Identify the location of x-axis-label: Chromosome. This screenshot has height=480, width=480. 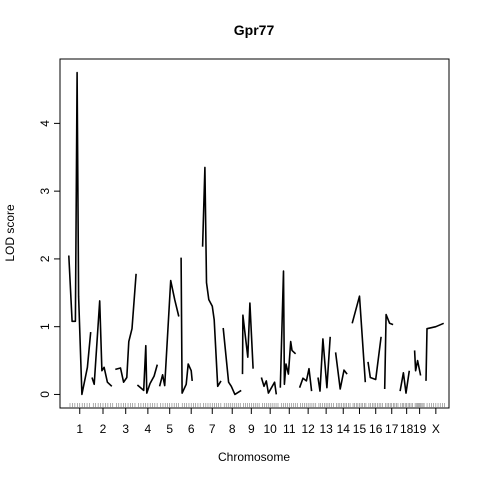
(254, 457).